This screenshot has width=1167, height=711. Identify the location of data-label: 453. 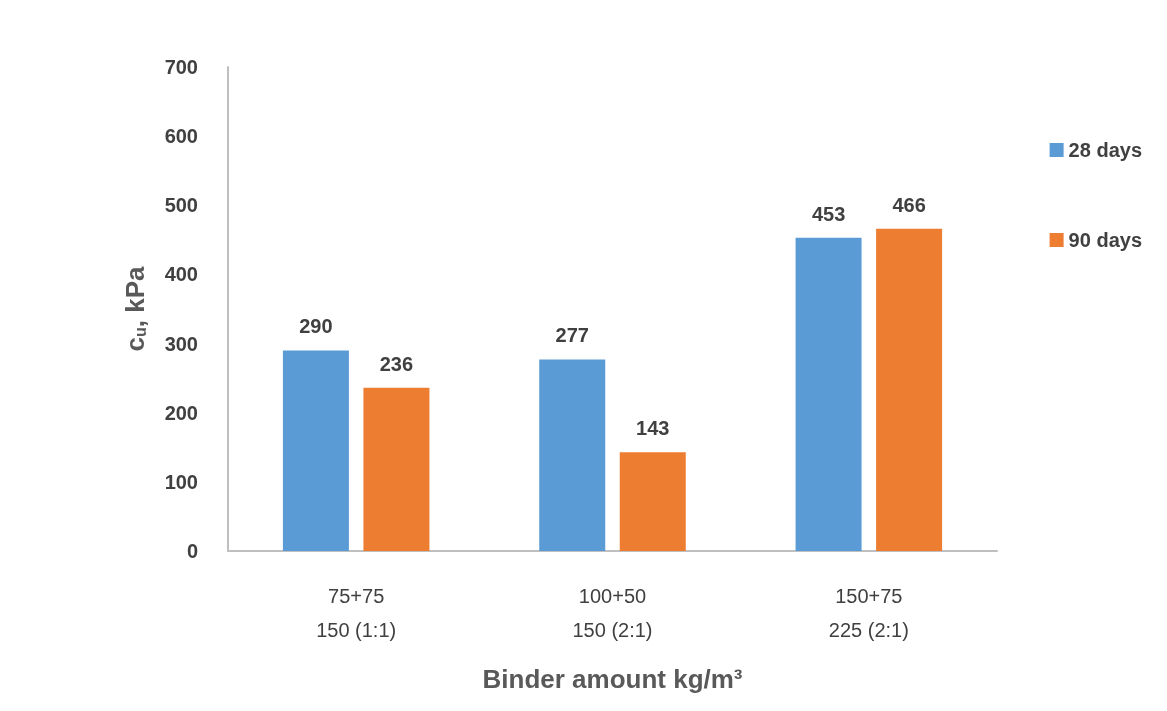
(828, 213).